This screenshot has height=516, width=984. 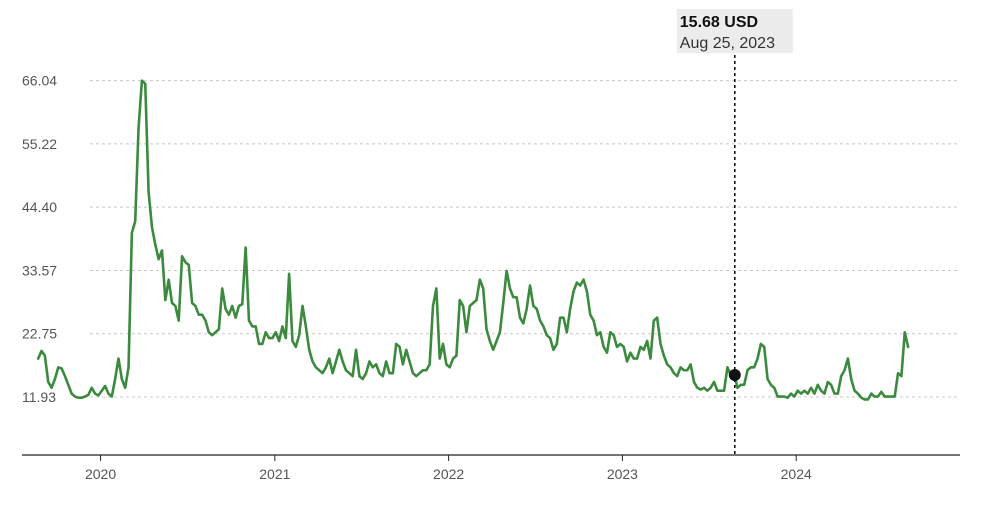 What do you see at coordinates (734, 375) in the screenshot?
I see `highlight-point` at bounding box center [734, 375].